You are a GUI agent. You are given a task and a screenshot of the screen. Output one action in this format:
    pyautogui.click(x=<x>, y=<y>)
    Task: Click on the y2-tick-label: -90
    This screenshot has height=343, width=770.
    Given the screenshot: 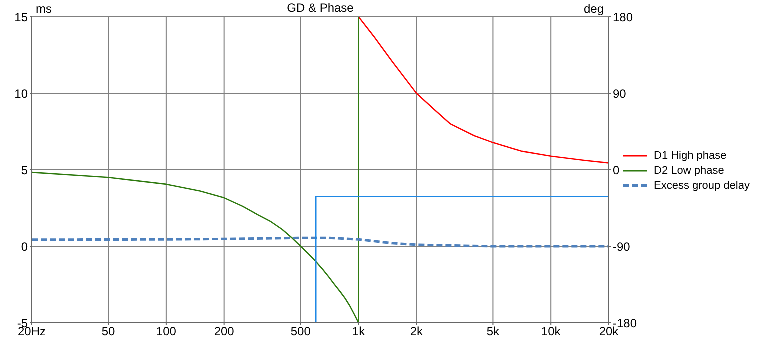 What is the action you would take?
    pyautogui.click(x=622, y=247)
    